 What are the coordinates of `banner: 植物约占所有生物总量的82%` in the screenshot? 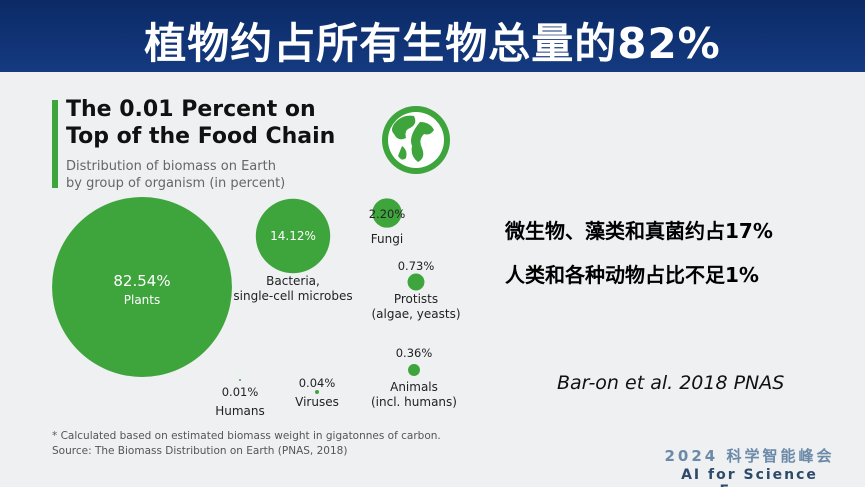 It's located at (432, 36).